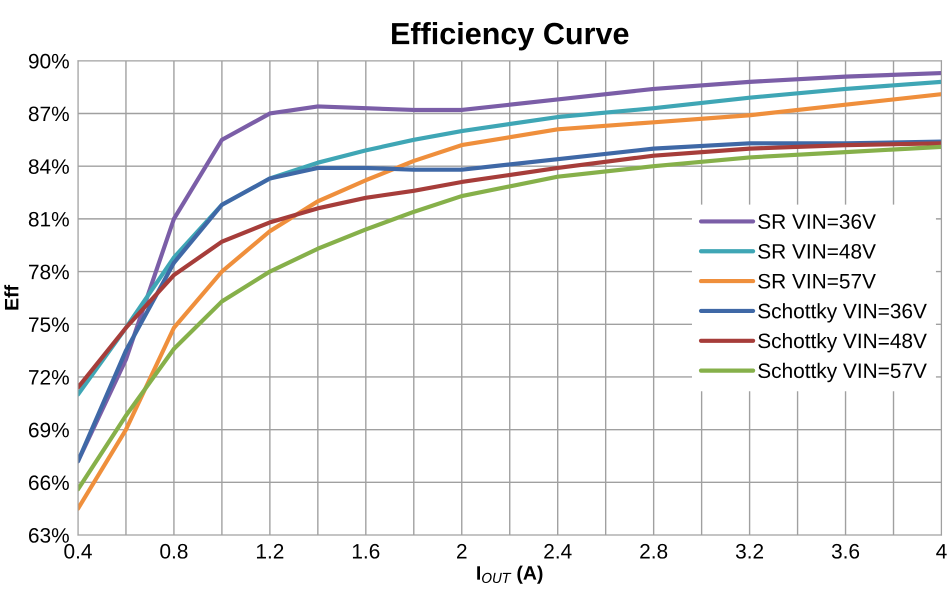 Image resolution: width=951 pixels, height=608 pixels. I want to click on x-tick-label: 2, so click(462, 551).